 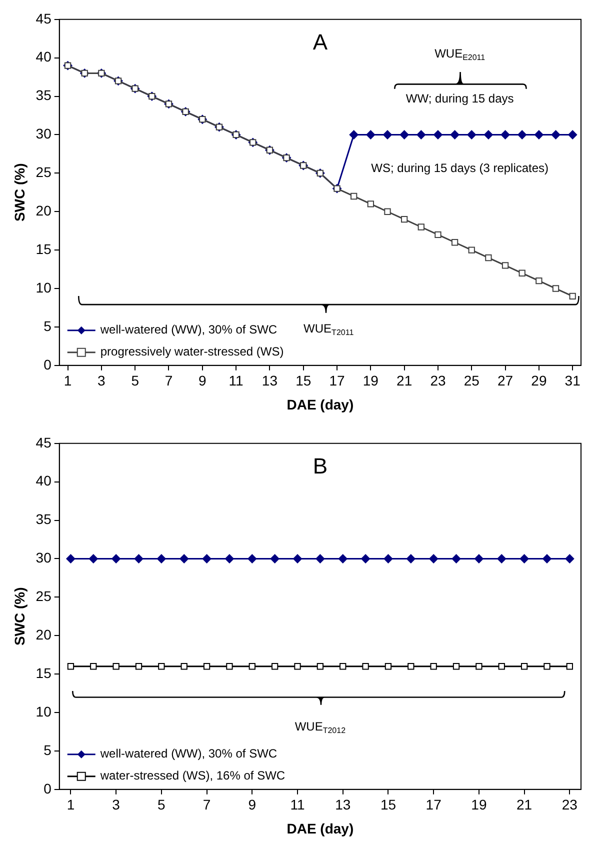 What do you see at coordinates (320, 465) in the screenshot?
I see `text: B` at bounding box center [320, 465].